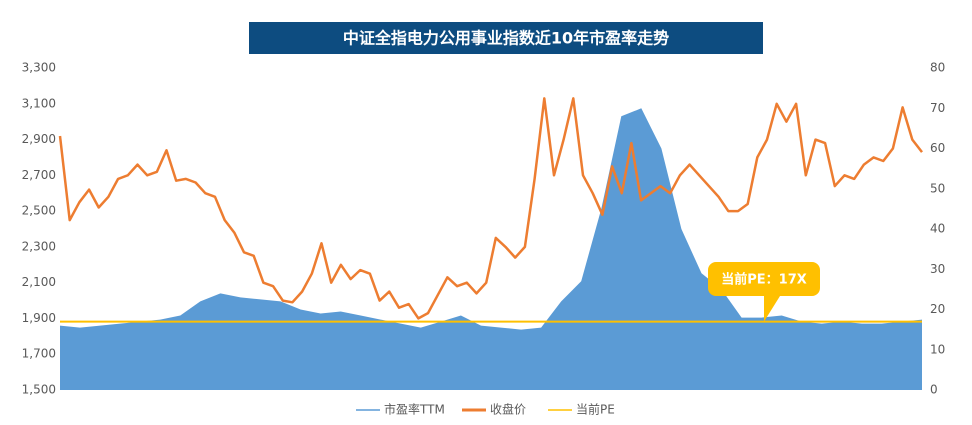 The image size is (972, 425). What do you see at coordinates (39, 282) in the screenshot?
I see `y-tick-label: 2,100` at bounding box center [39, 282].